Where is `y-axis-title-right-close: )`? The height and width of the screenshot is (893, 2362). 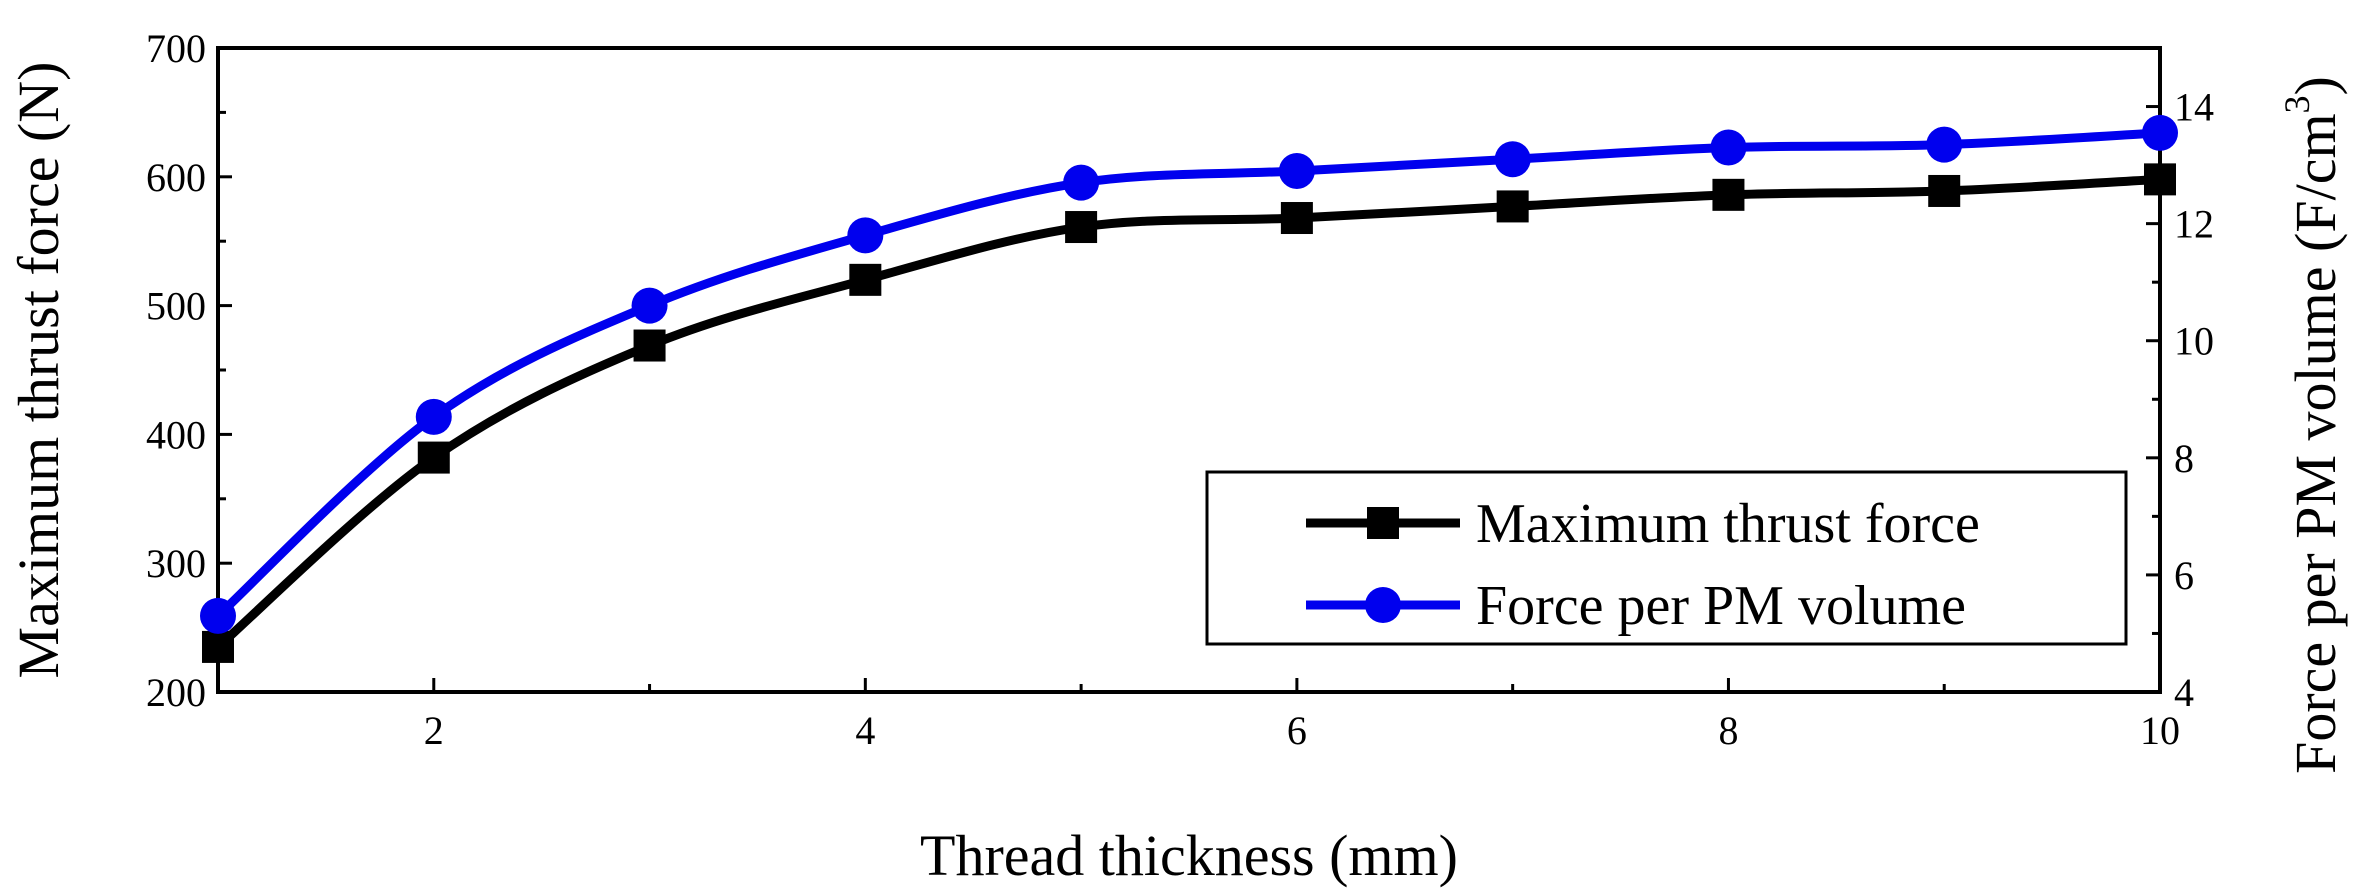
y-axis-title-right-close: ) is located at coordinates (2315, 85).